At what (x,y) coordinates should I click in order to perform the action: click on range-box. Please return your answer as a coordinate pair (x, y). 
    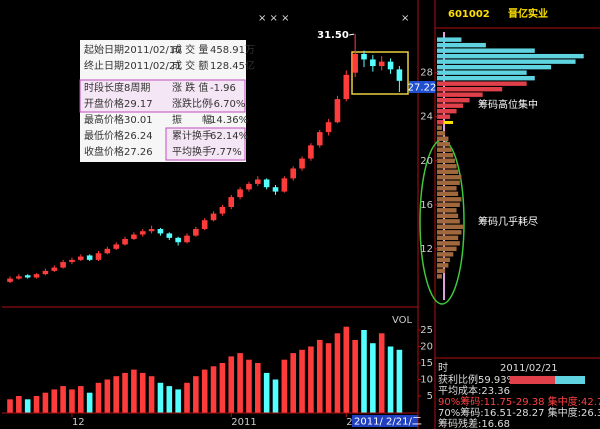
    Looking at the image, I should click on (380, 73).